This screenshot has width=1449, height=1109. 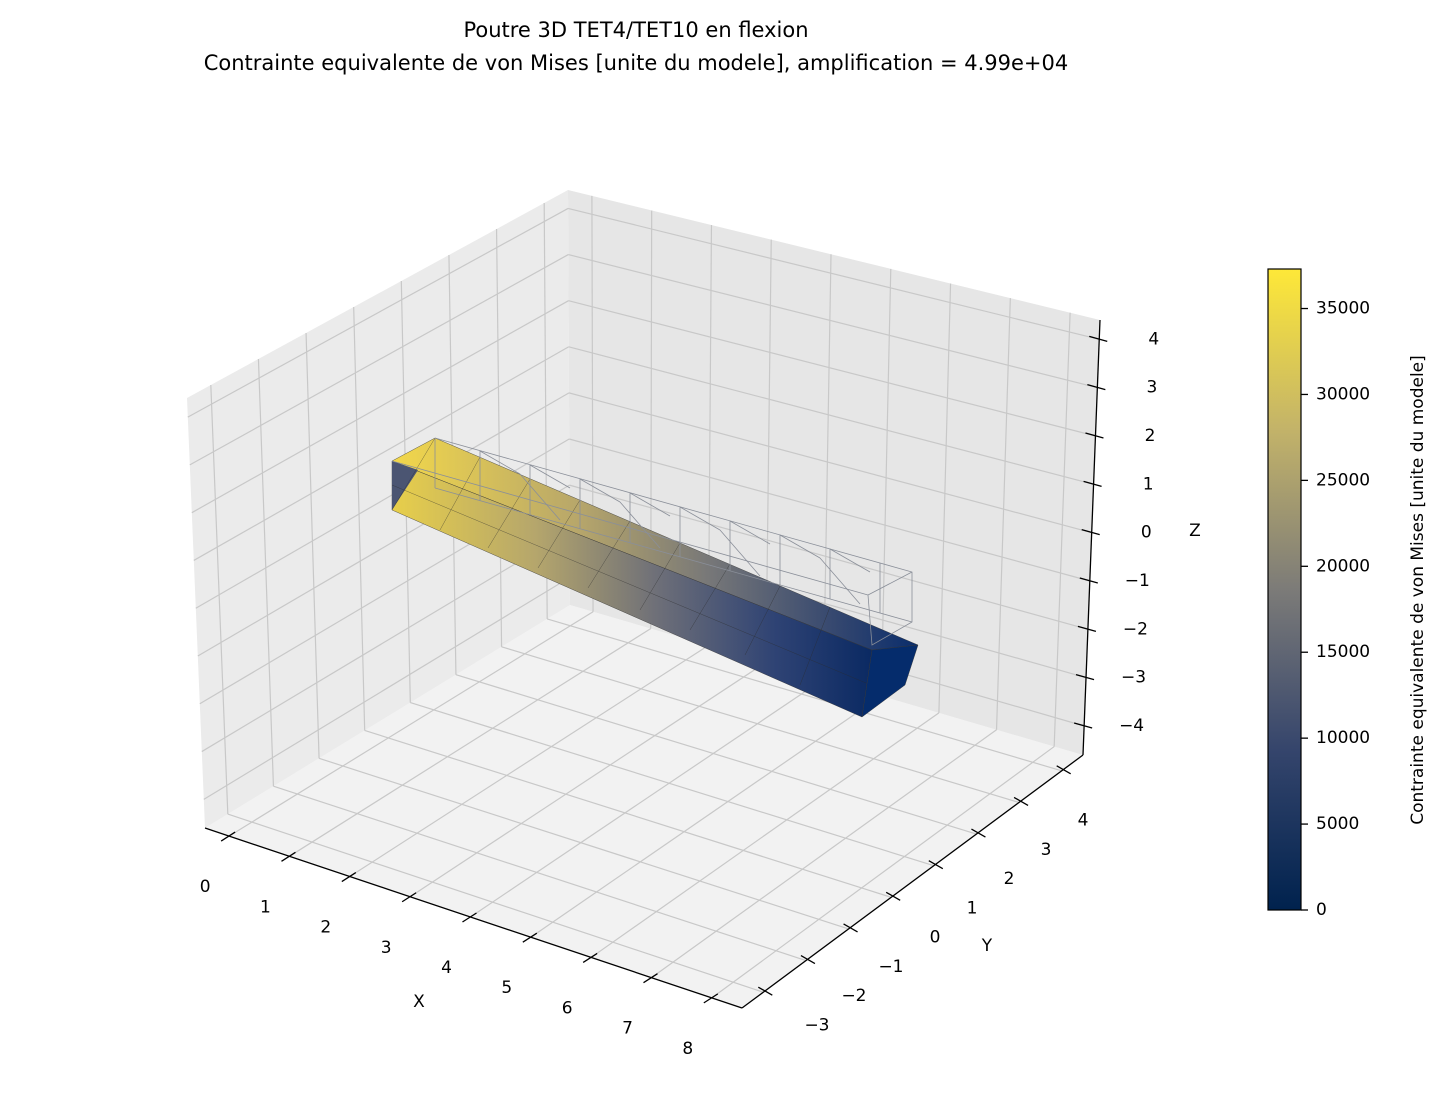 I want to click on y-axis-label: Y, so click(x=987, y=946).